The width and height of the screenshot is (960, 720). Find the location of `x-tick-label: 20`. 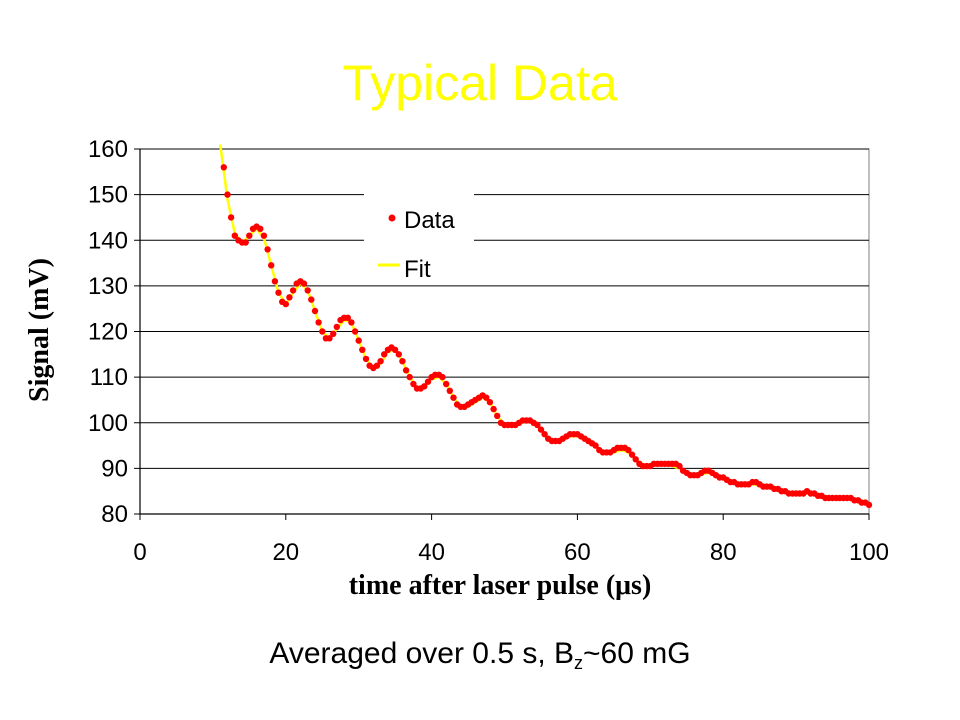

x-tick-label: 20 is located at coordinates (285, 552).